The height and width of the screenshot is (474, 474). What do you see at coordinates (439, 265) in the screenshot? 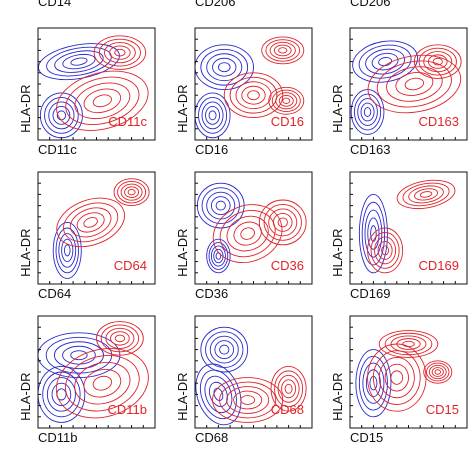
I see `marker-label: CD169` at bounding box center [439, 265].